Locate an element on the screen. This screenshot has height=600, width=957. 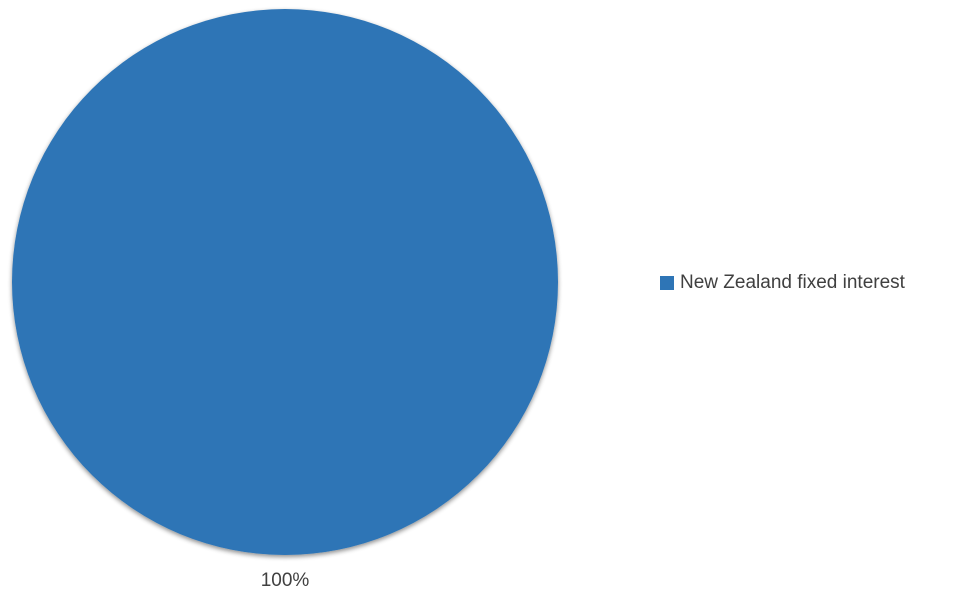
legend-swatch is located at coordinates (667, 283).